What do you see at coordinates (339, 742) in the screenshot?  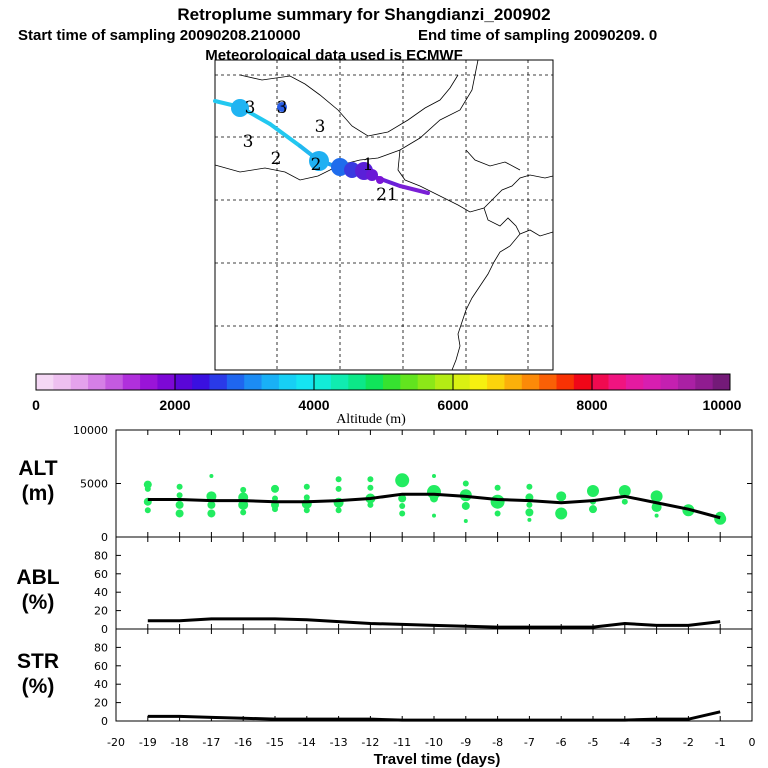 I see `x-tick-label: -13` at bounding box center [339, 742].